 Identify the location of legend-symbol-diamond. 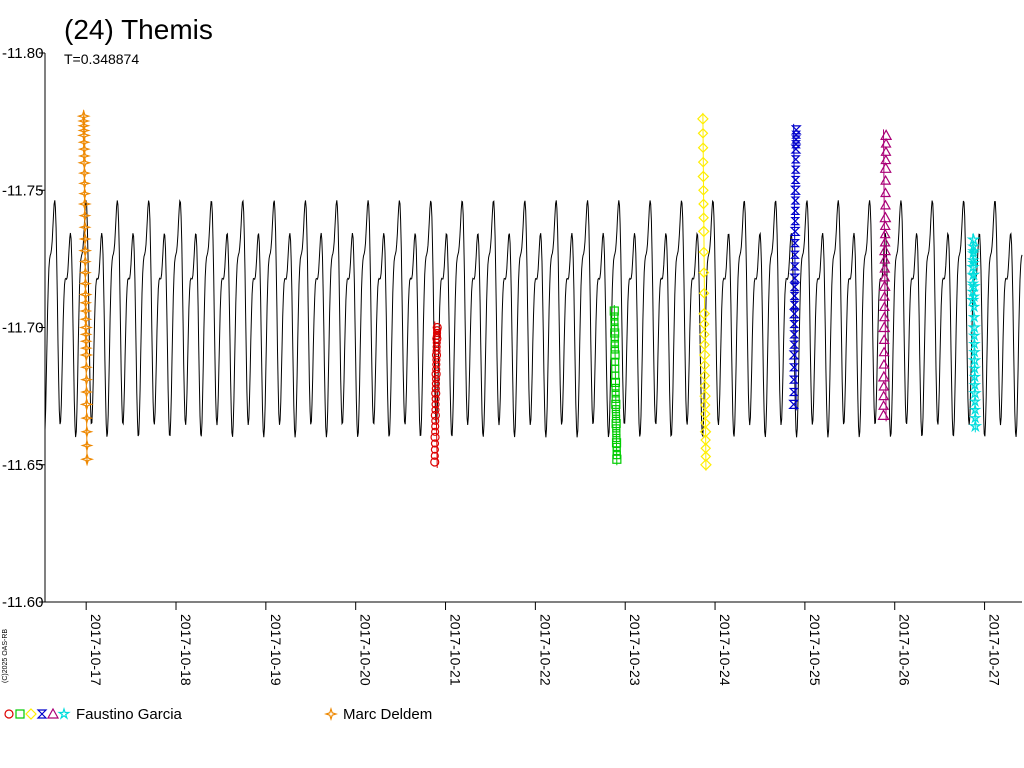
(31, 714).